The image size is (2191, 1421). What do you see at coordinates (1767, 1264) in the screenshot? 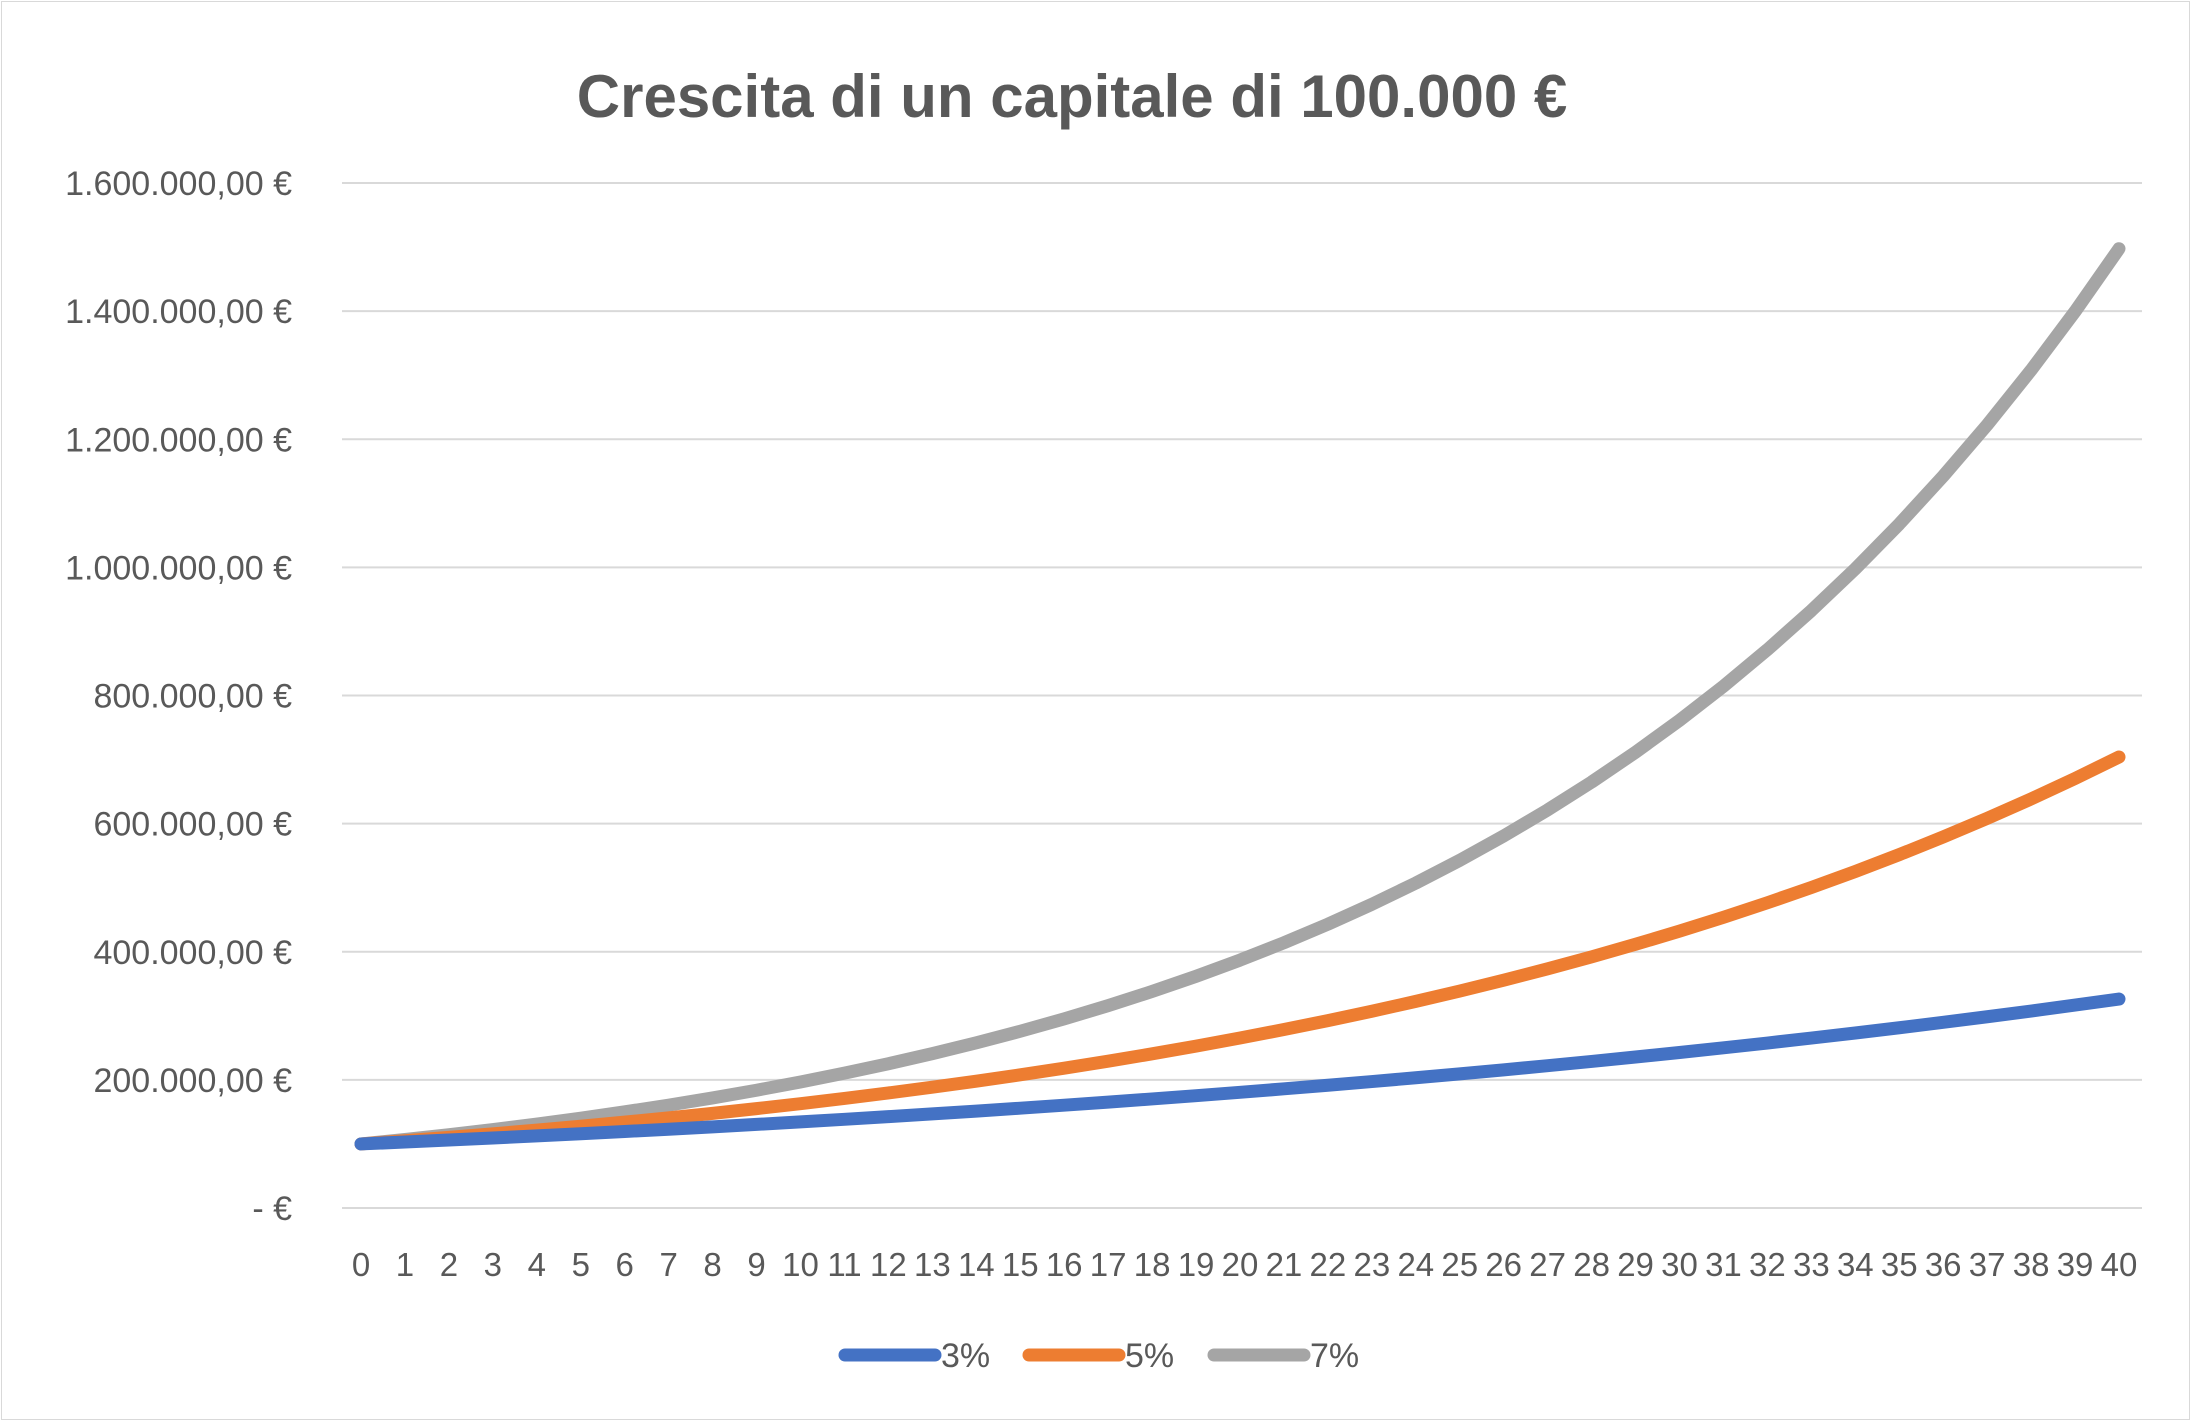
I see `x-tick-label: 32` at bounding box center [1767, 1264].